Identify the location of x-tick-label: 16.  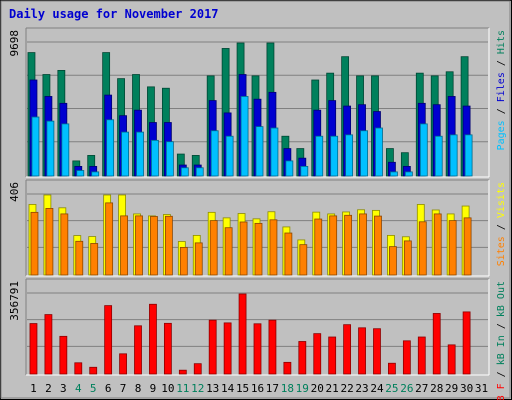
(257, 388).